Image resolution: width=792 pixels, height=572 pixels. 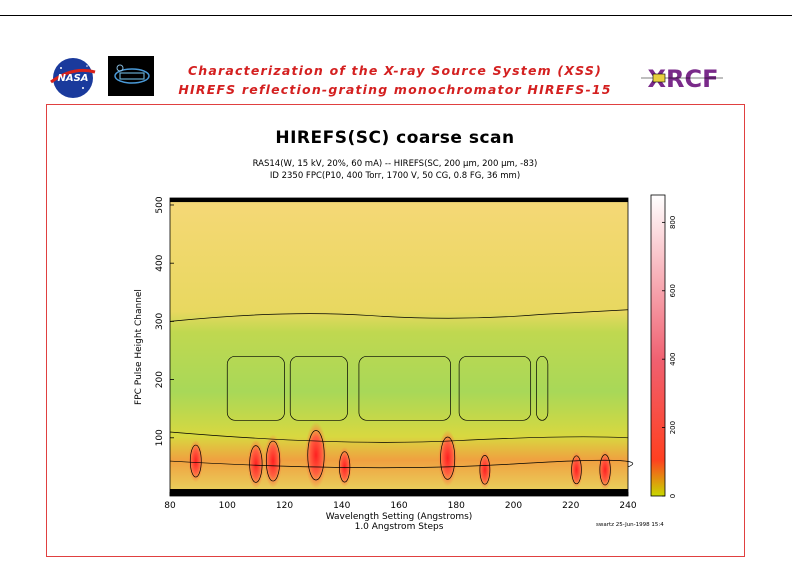 What do you see at coordinates (170, 506) in the screenshot?
I see `x-tick-label: 80` at bounding box center [170, 506].